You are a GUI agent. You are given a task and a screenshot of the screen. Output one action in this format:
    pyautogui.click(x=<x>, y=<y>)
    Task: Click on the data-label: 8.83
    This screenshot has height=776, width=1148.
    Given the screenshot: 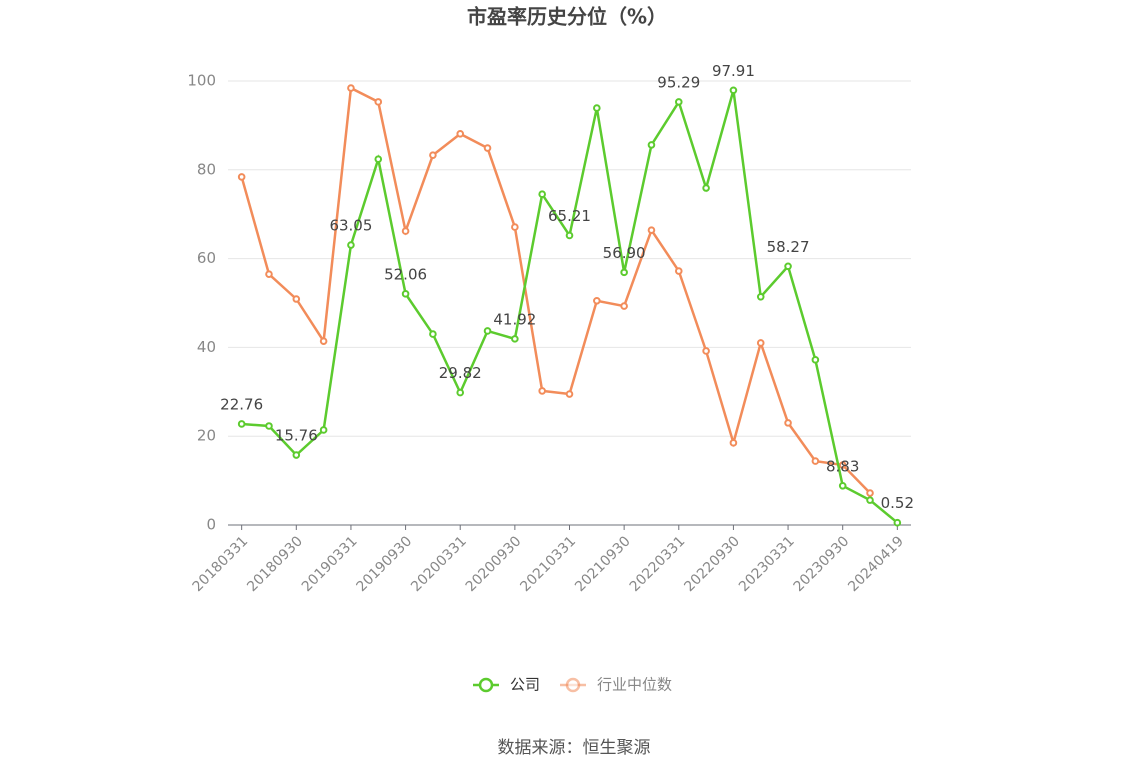 What is the action you would take?
    pyautogui.click(x=842, y=466)
    